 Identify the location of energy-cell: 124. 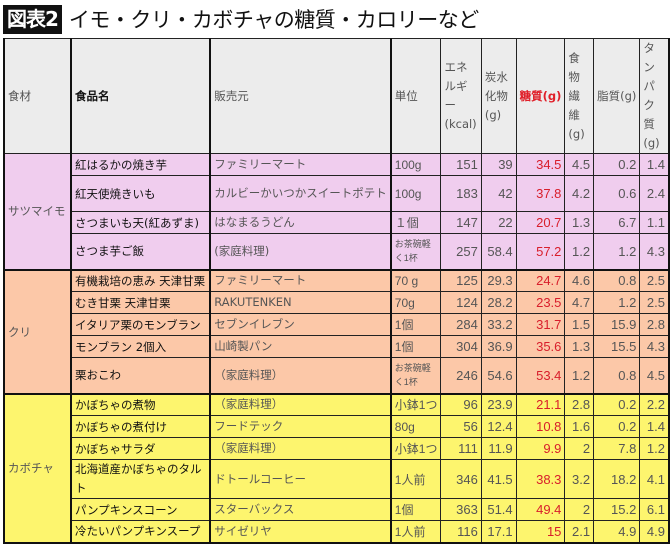
(461, 302).